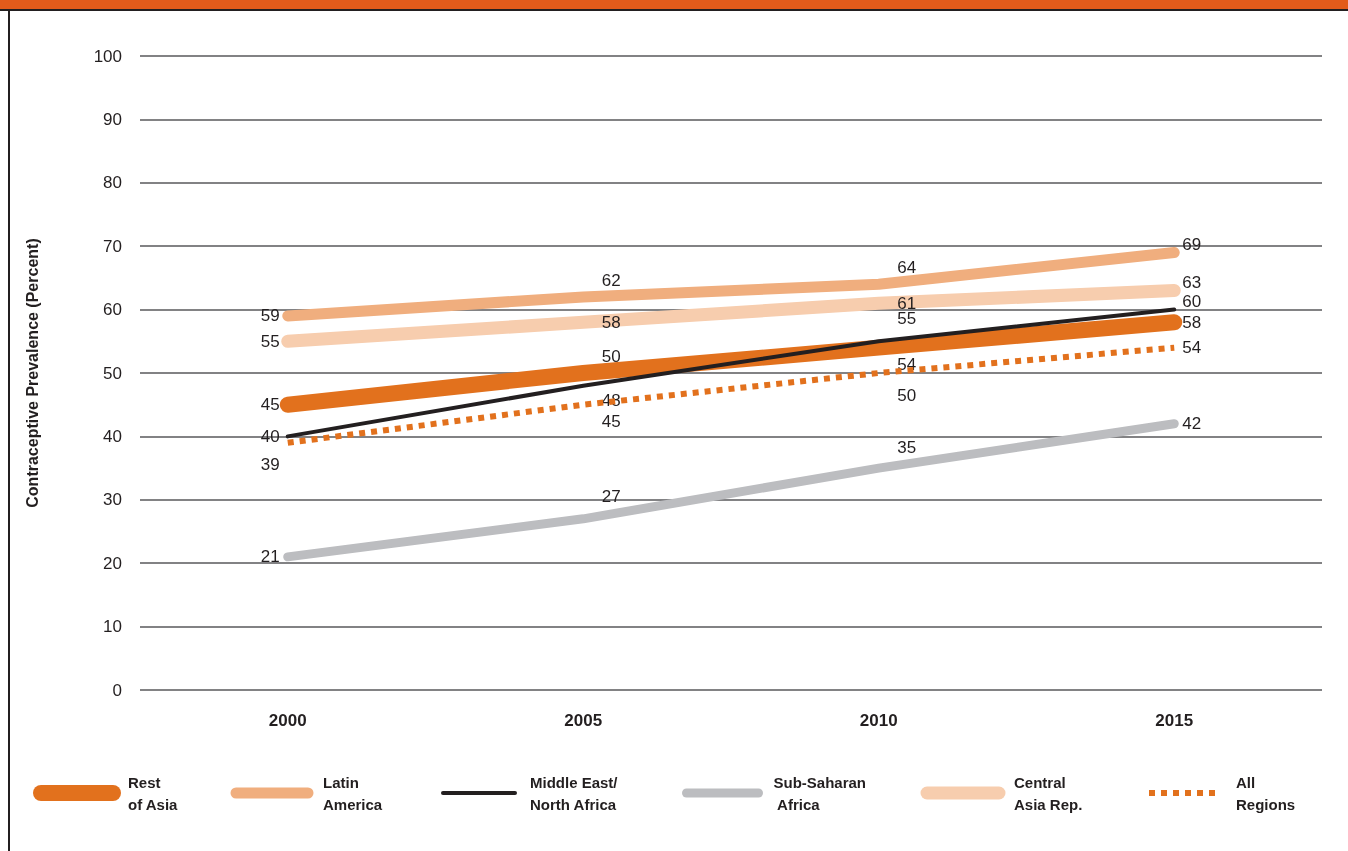  What do you see at coordinates (820, 793) in the screenshot?
I see `legend-label: Sub-Saharan Africa` at bounding box center [820, 793].